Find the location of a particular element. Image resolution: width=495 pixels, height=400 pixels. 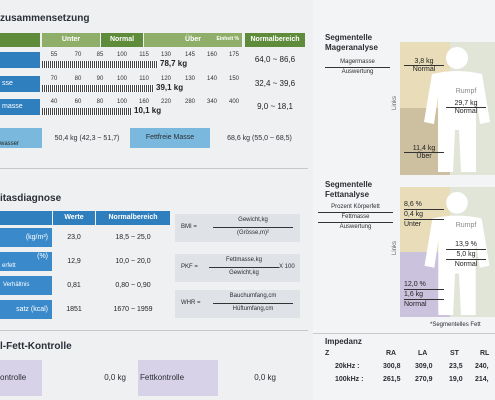

fat-left-leg: 12,0 % 1,6 kg Normal is located at coordinates (424, 294).